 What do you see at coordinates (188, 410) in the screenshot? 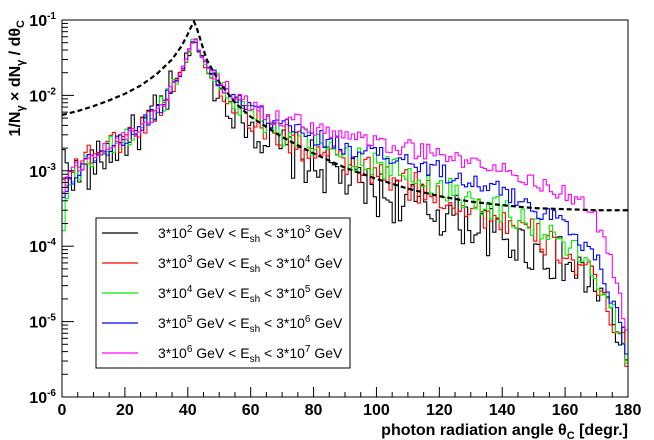
I see `x-tick-label: 40` at bounding box center [188, 410].